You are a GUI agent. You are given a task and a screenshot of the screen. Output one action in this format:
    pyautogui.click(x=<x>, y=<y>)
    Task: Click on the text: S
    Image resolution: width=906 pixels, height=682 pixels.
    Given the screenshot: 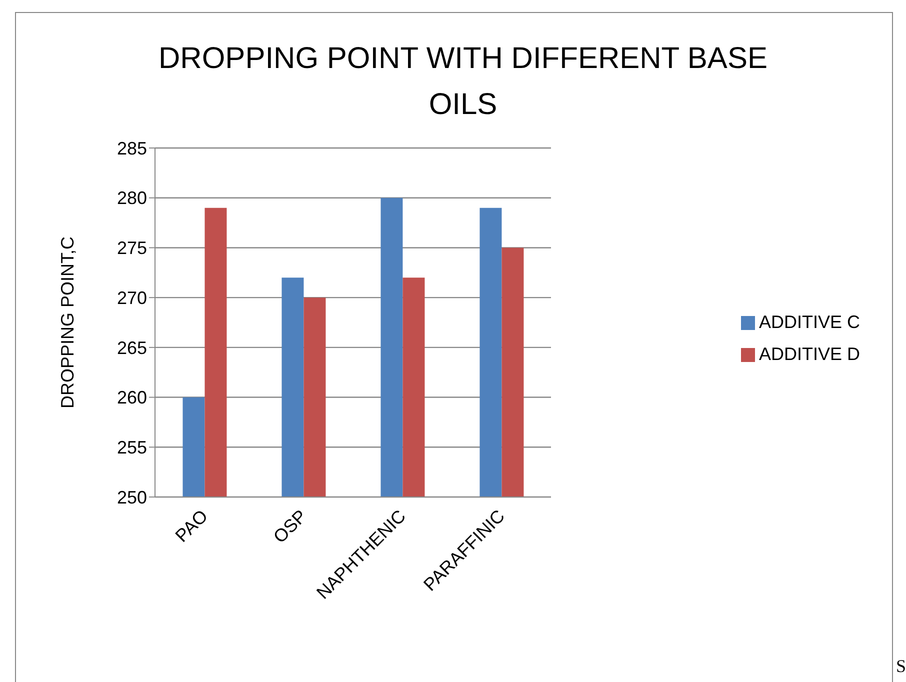 What is the action you would take?
    pyautogui.click(x=901, y=666)
    